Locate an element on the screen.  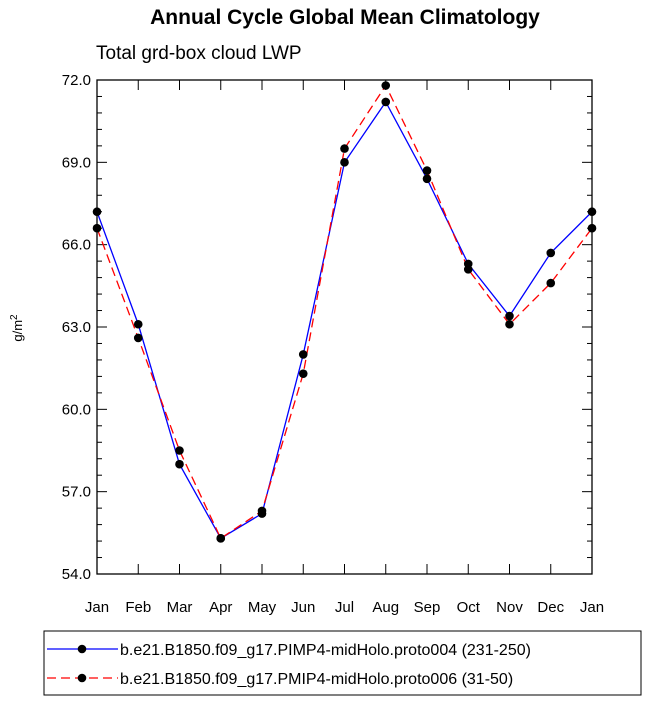
y-tick-label: 72.0 is located at coordinates (76, 80).